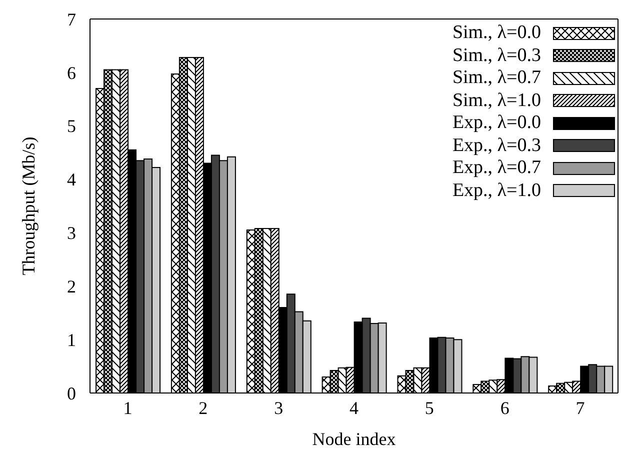  Describe the element at coordinates (71, 340) in the screenshot. I see `y-tick-label: 1` at that location.